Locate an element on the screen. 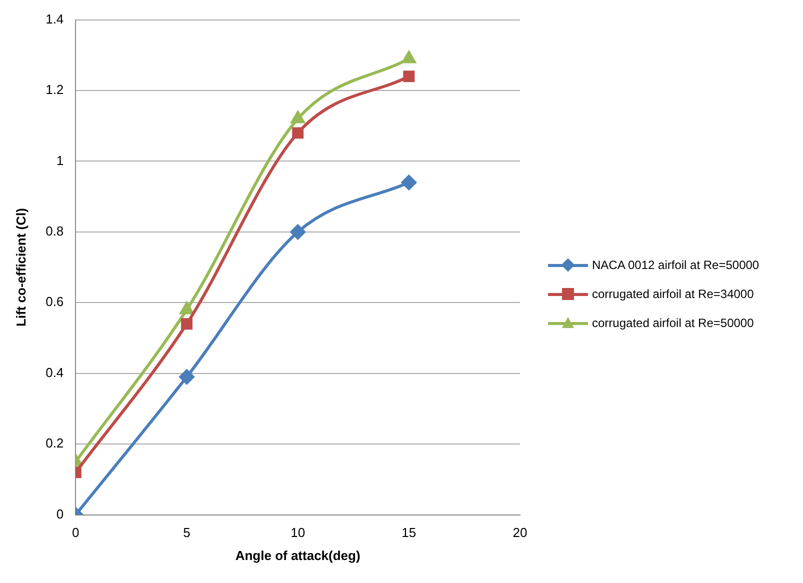  legend-label: corrugated airfoil at Re=34000 is located at coordinates (673, 293).